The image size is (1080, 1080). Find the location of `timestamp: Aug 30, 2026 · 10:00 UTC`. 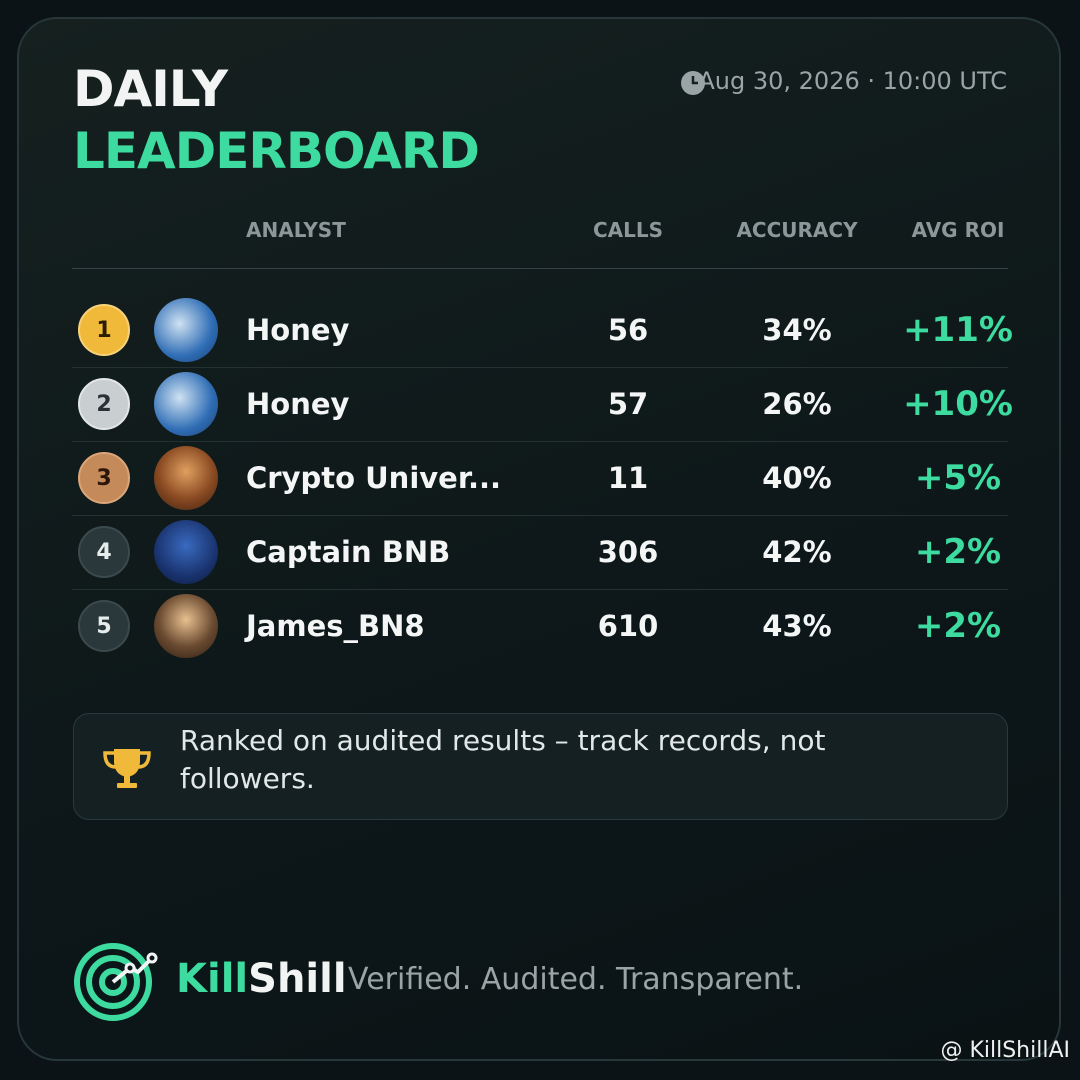

timestamp: Aug 30, 2026 · 10:00 UTC is located at coordinates (852, 81).